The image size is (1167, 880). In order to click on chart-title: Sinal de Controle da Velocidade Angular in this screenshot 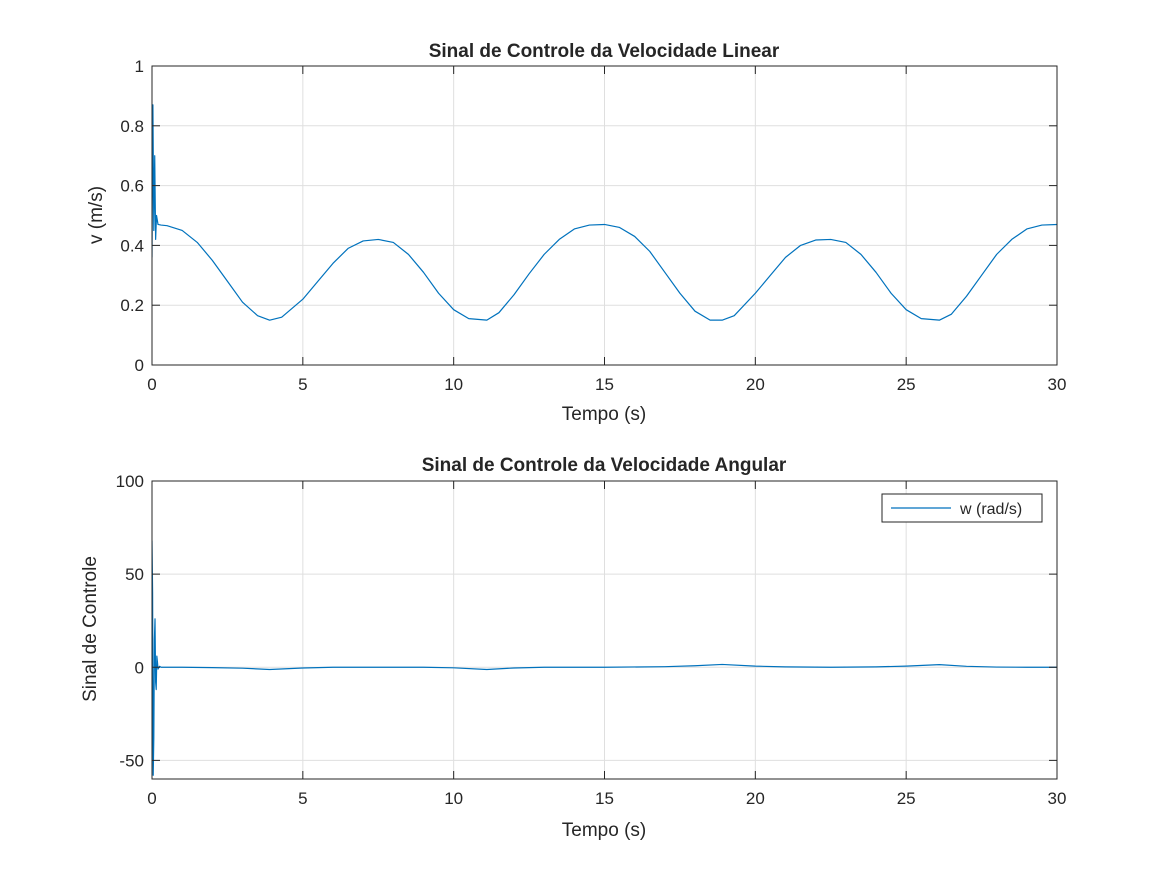, I will do `click(604, 465)`.